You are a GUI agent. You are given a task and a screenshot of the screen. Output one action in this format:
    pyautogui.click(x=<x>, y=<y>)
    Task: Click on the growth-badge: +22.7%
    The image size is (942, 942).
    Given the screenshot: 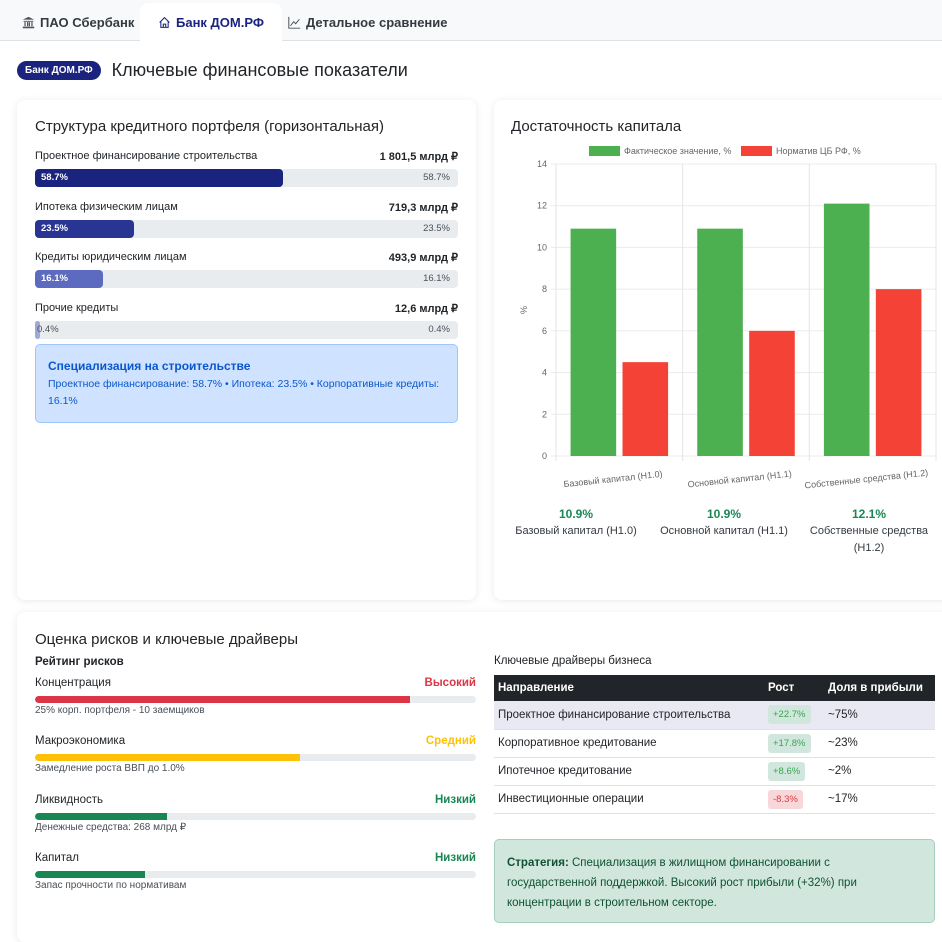 What is the action you would take?
    pyautogui.click(x=789, y=715)
    